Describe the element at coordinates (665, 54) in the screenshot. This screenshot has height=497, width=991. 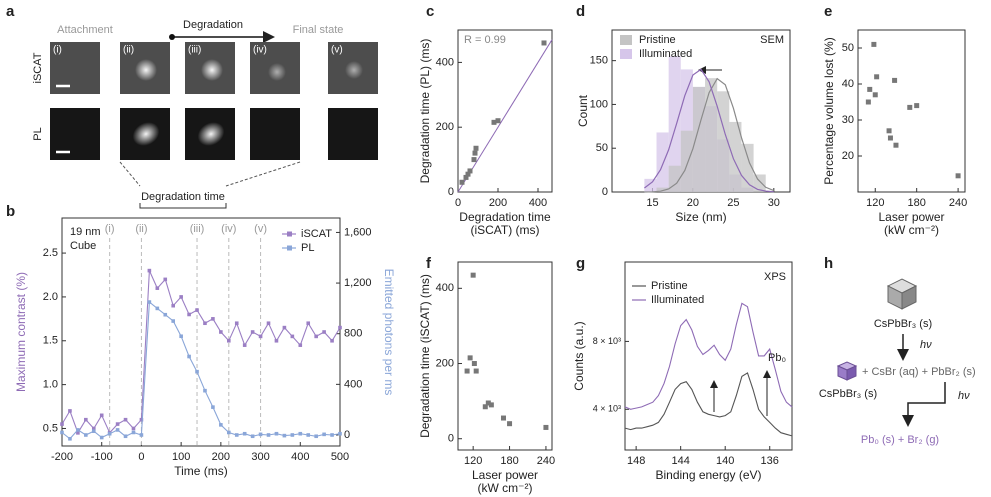
I see `legend-label: Illuminated` at that location.